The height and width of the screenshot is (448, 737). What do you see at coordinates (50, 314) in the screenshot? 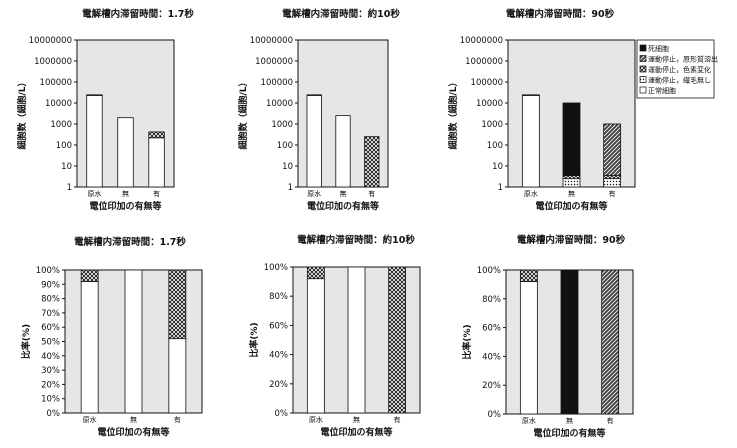
I see `y-tick-label: 70%` at bounding box center [50, 314].